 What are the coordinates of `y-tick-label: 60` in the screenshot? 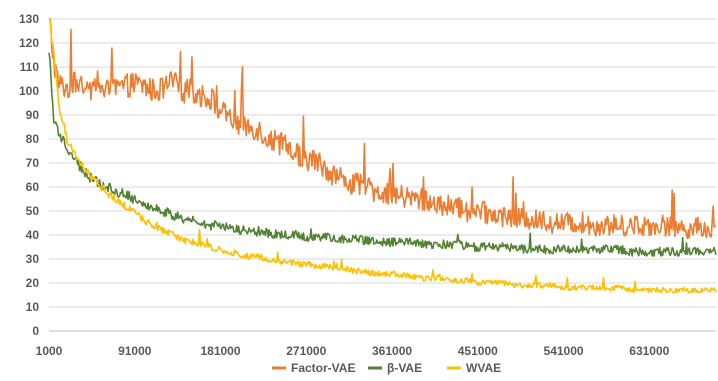 It's located at (33, 187).